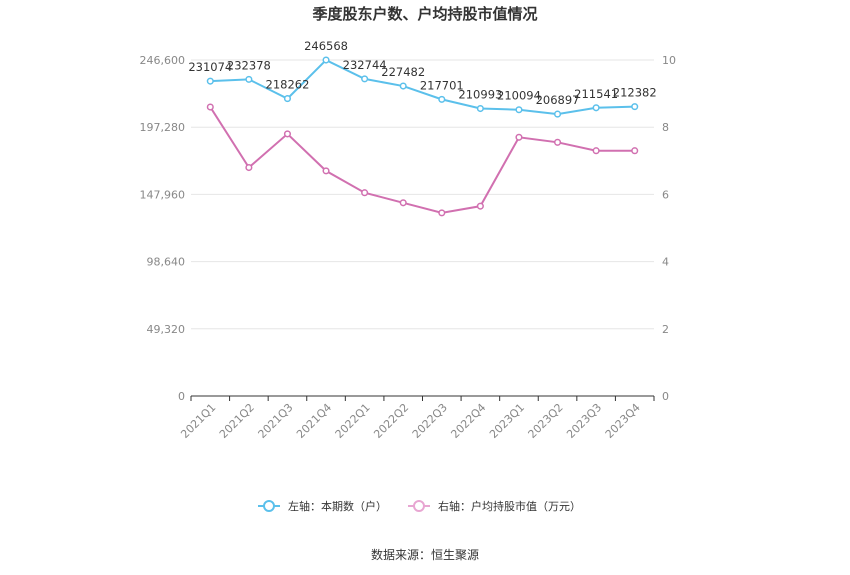 The height and width of the screenshot is (575, 850). What do you see at coordinates (326, 46) in the screenshot?
I see `data-label: 246568` at bounding box center [326, 46].